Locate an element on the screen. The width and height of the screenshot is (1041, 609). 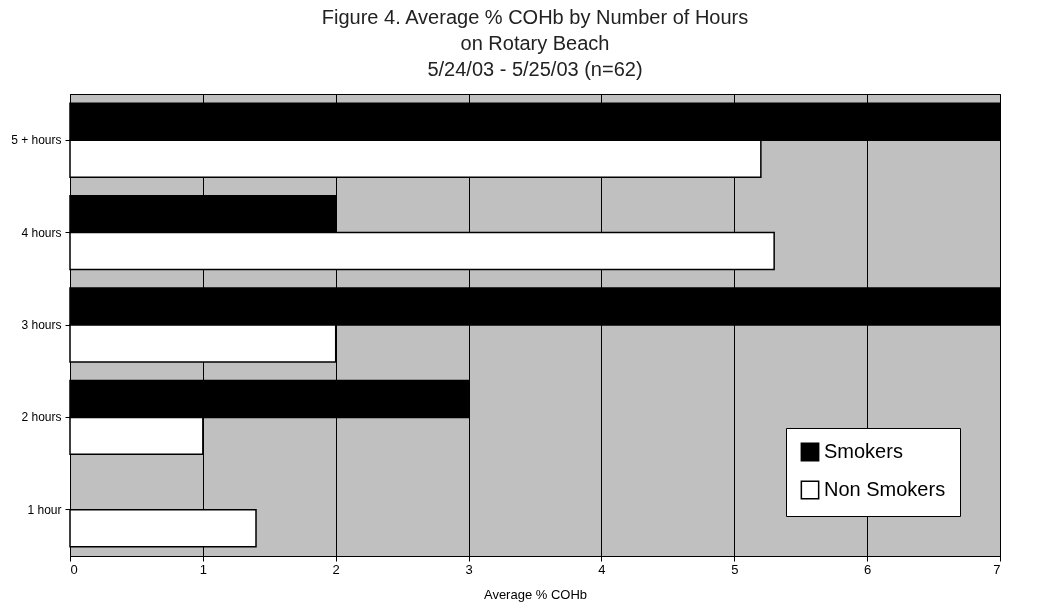
x-tick-label: 4 is located at coordinates (602, 569).